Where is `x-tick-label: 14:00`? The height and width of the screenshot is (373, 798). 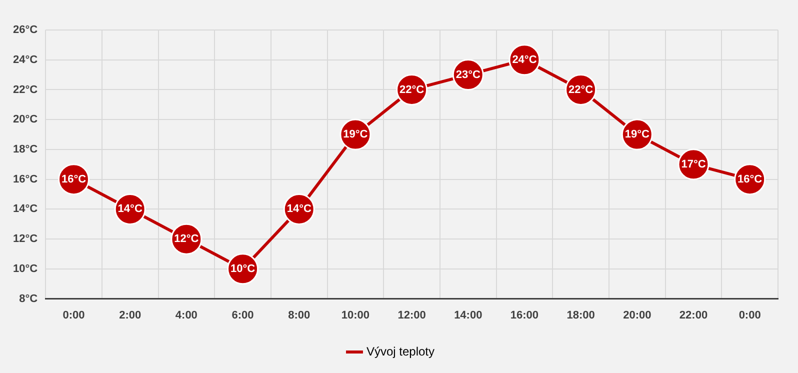
x-tick-label: 14:00 is located at coordinates (468, 315).